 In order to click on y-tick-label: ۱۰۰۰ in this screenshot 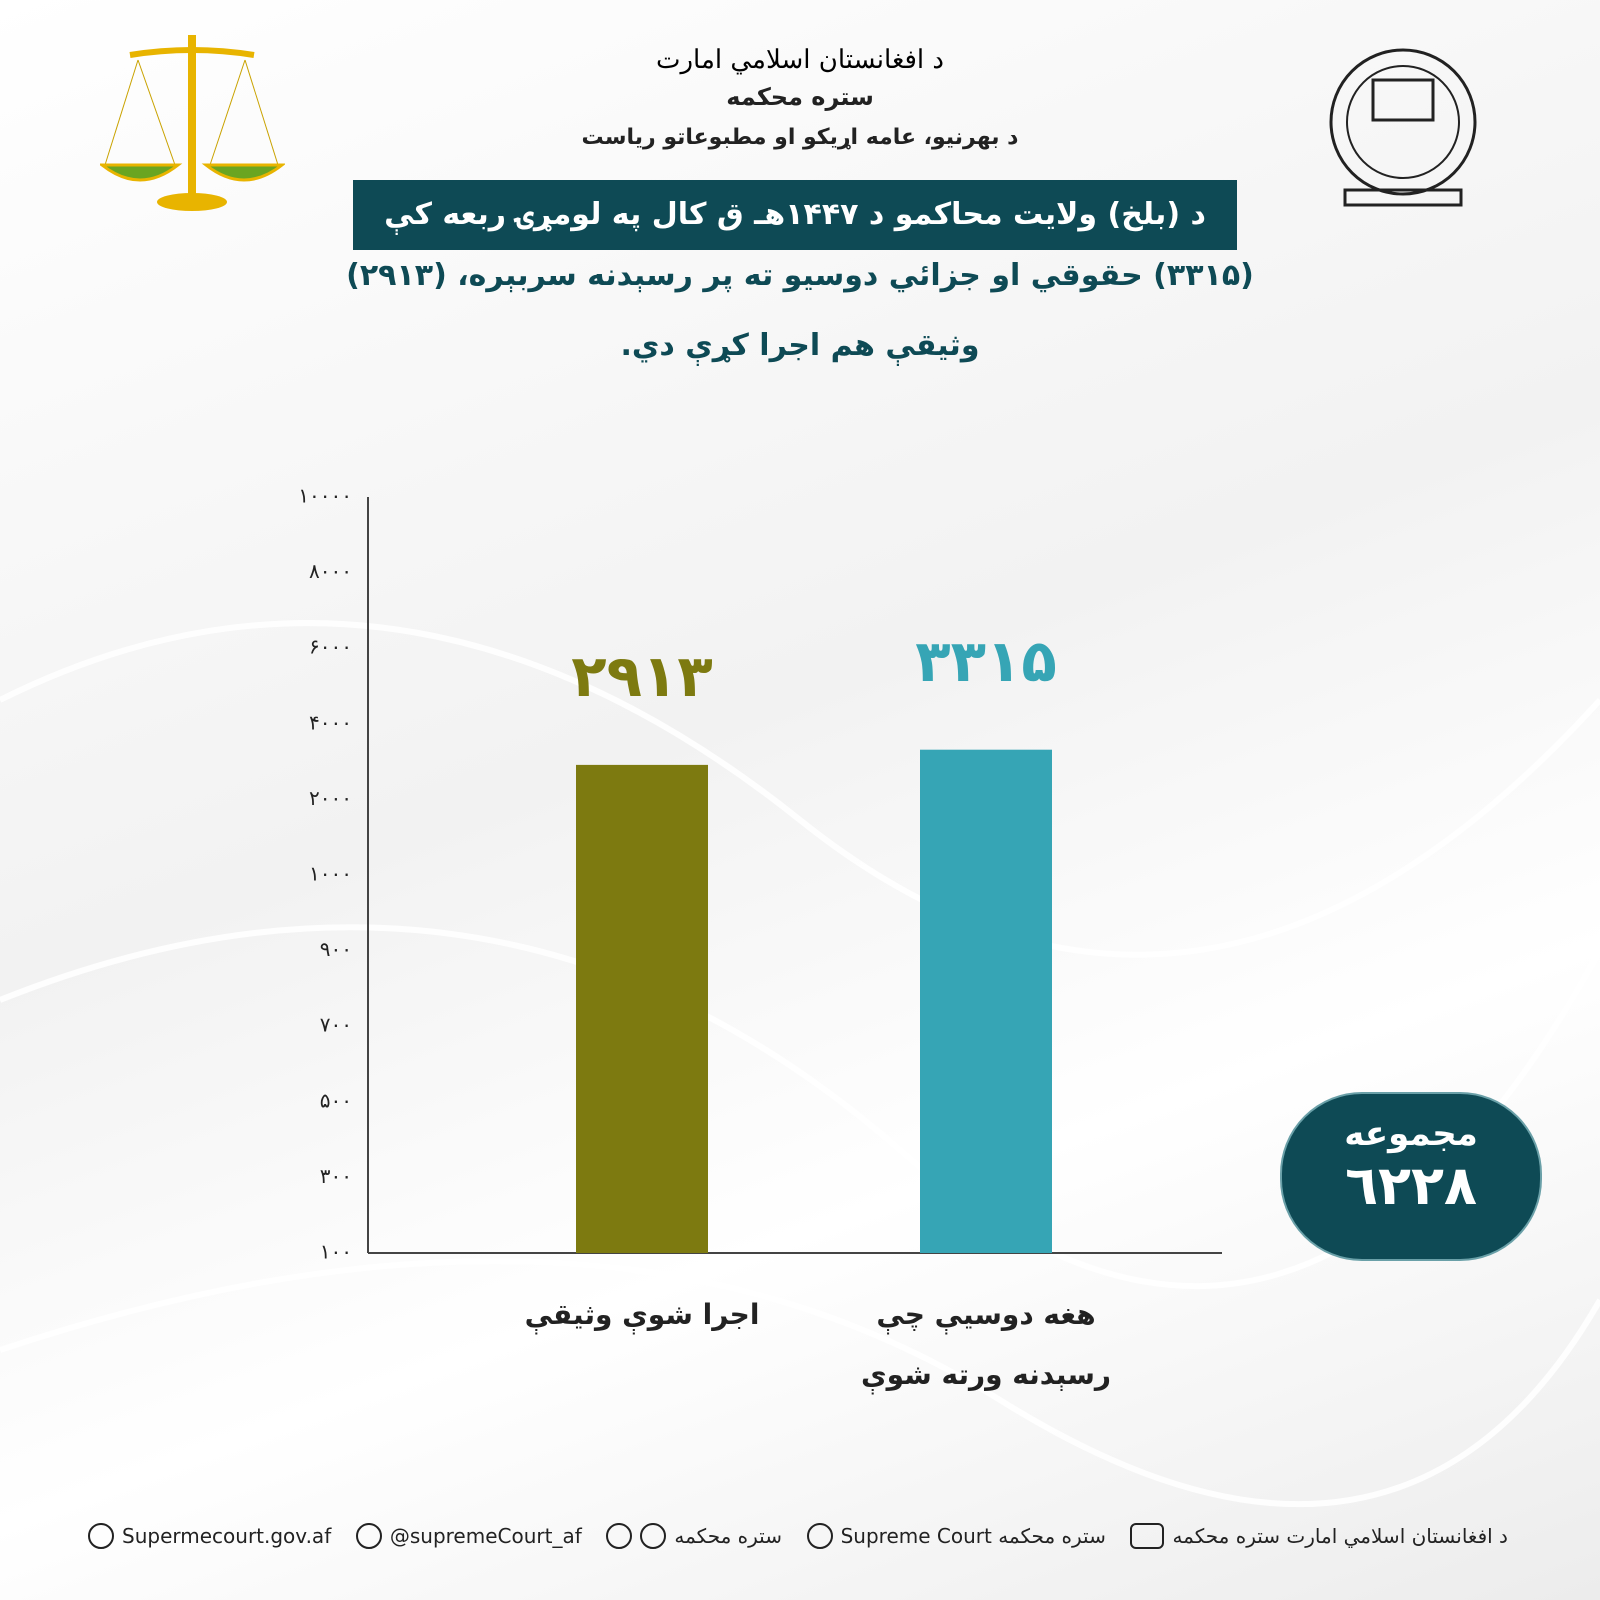, I will do `click(330, 874)`.